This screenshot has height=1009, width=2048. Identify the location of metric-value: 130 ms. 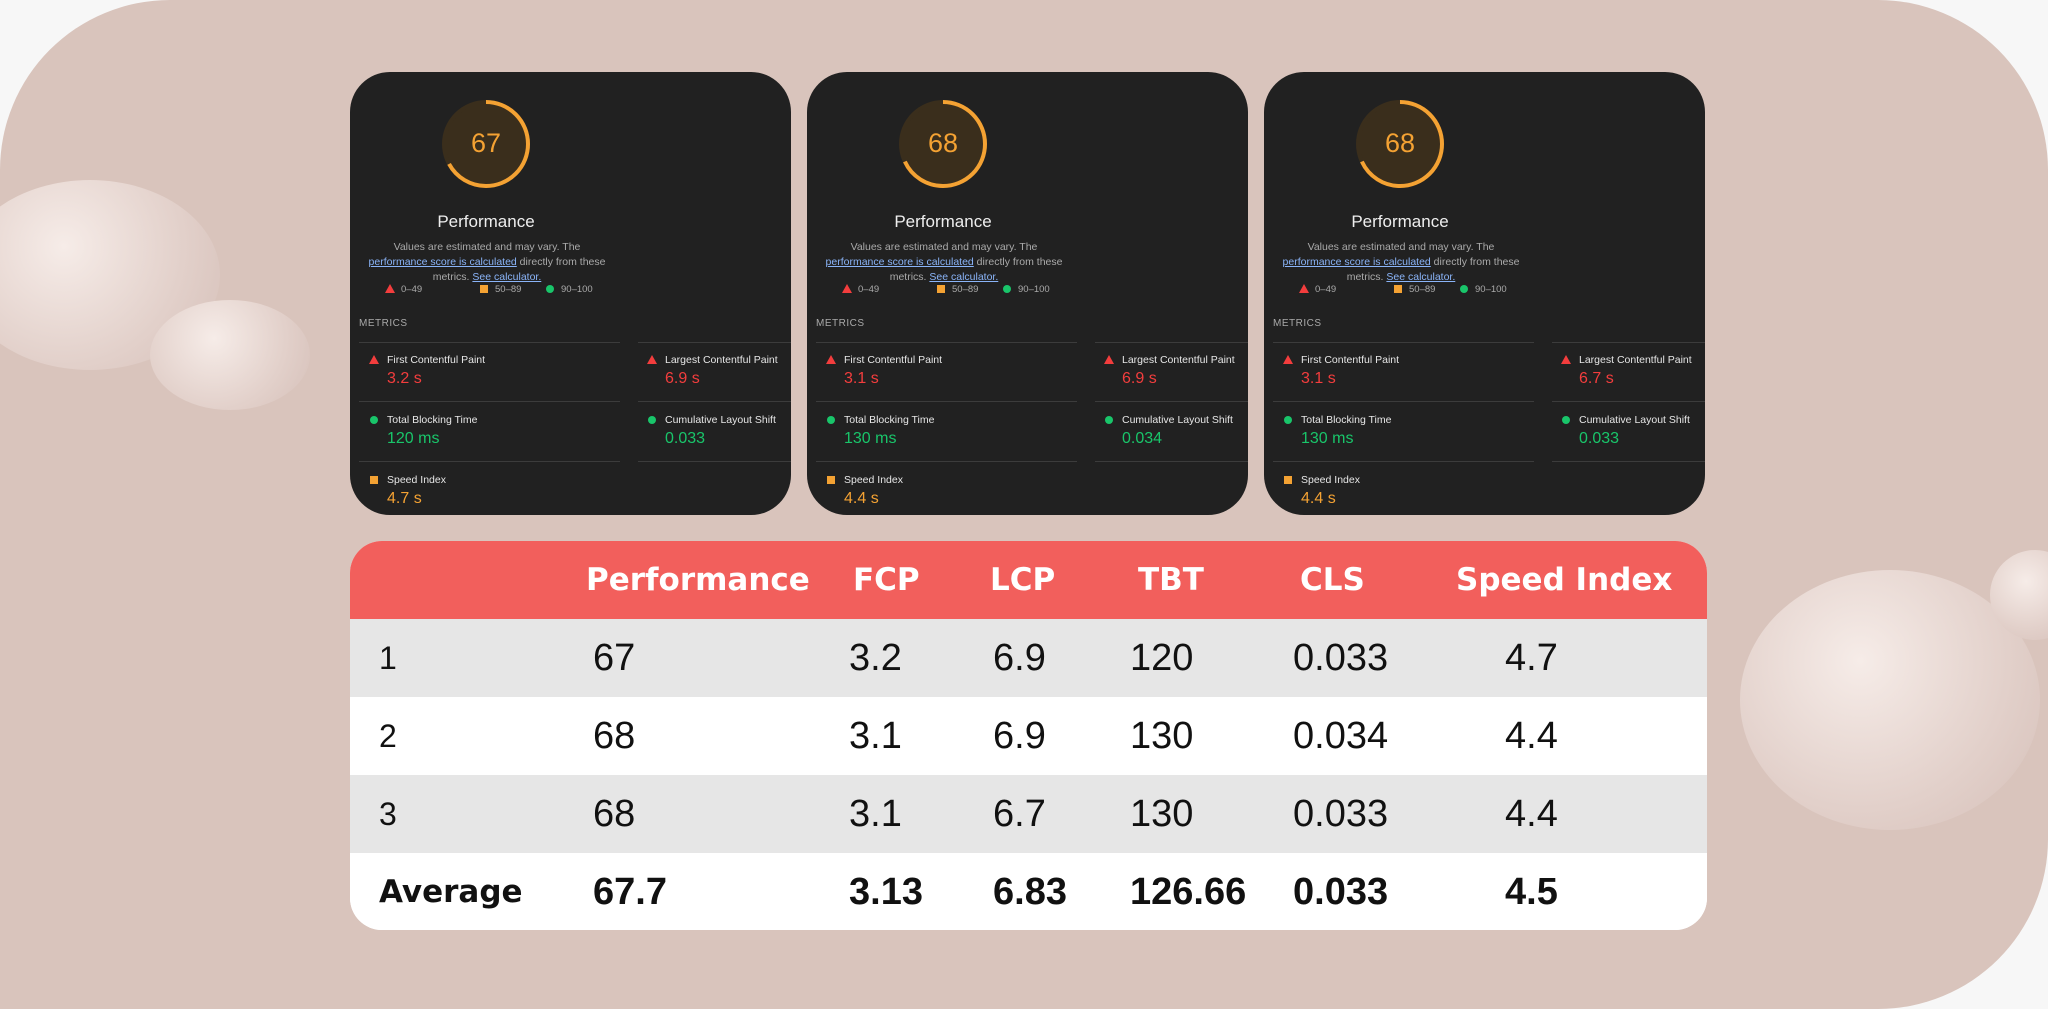
(870, 438).